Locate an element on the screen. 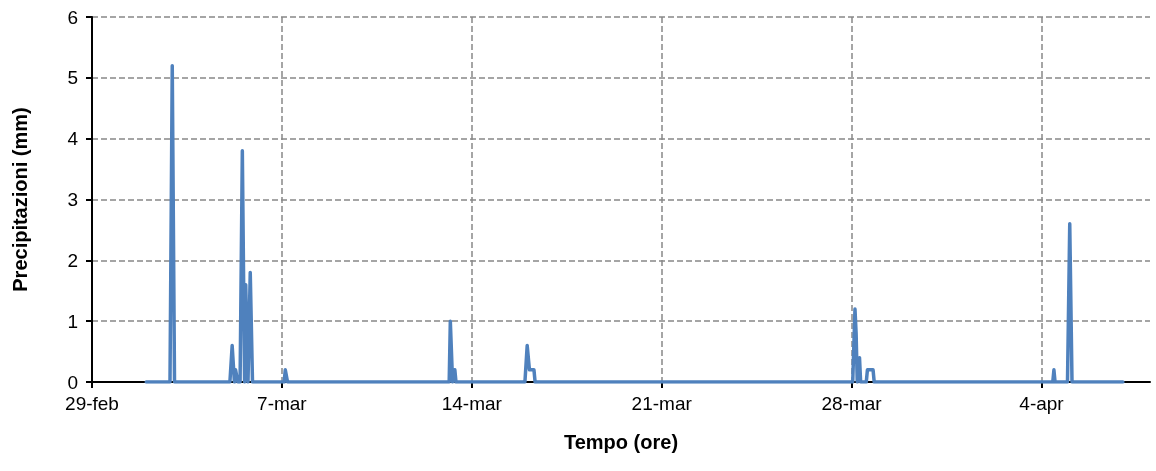 The image size is (1156, 471). y-tick-label: 4 is located at coordinates (73, 139).